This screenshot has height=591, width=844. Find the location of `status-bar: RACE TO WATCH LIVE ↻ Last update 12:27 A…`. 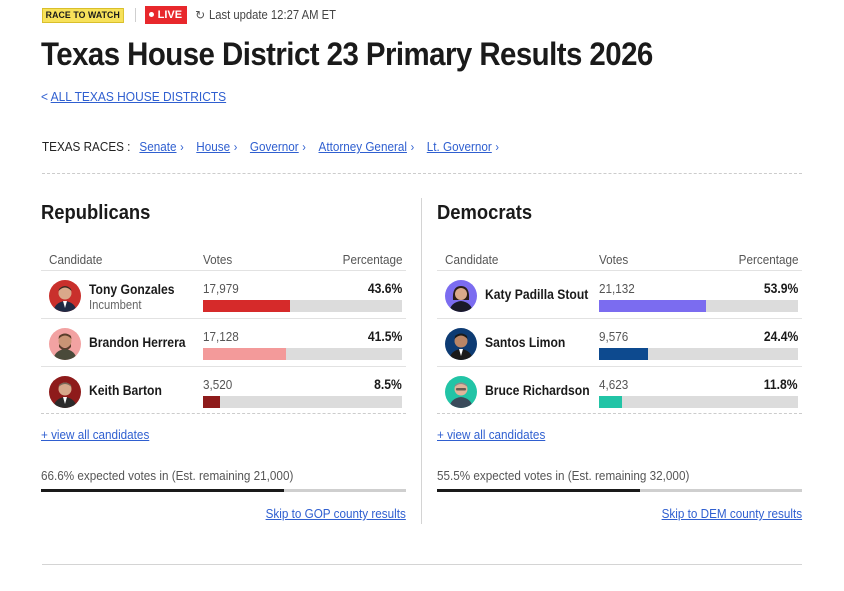

status-bar: RACE TO WATCH LIVE ↻ Last update 12:27 A… is located at coordinates (196, 15).